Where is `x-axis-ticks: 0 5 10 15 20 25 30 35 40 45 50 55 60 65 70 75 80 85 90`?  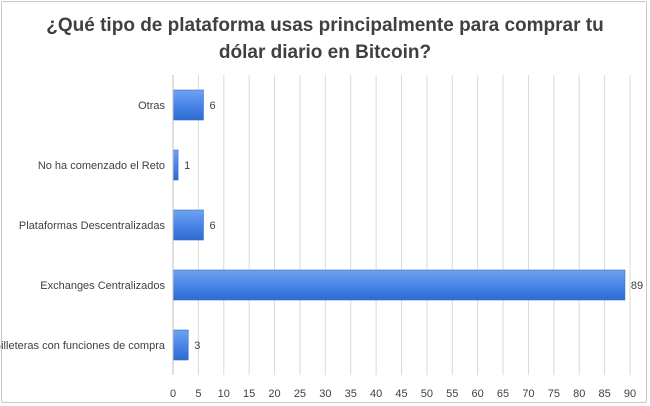
x-axis-ticks: 0 5 10 15 20 25 30 35 40 45 50 55 60 65 70 75 80 85 90 is located at coordinates (403, 394).